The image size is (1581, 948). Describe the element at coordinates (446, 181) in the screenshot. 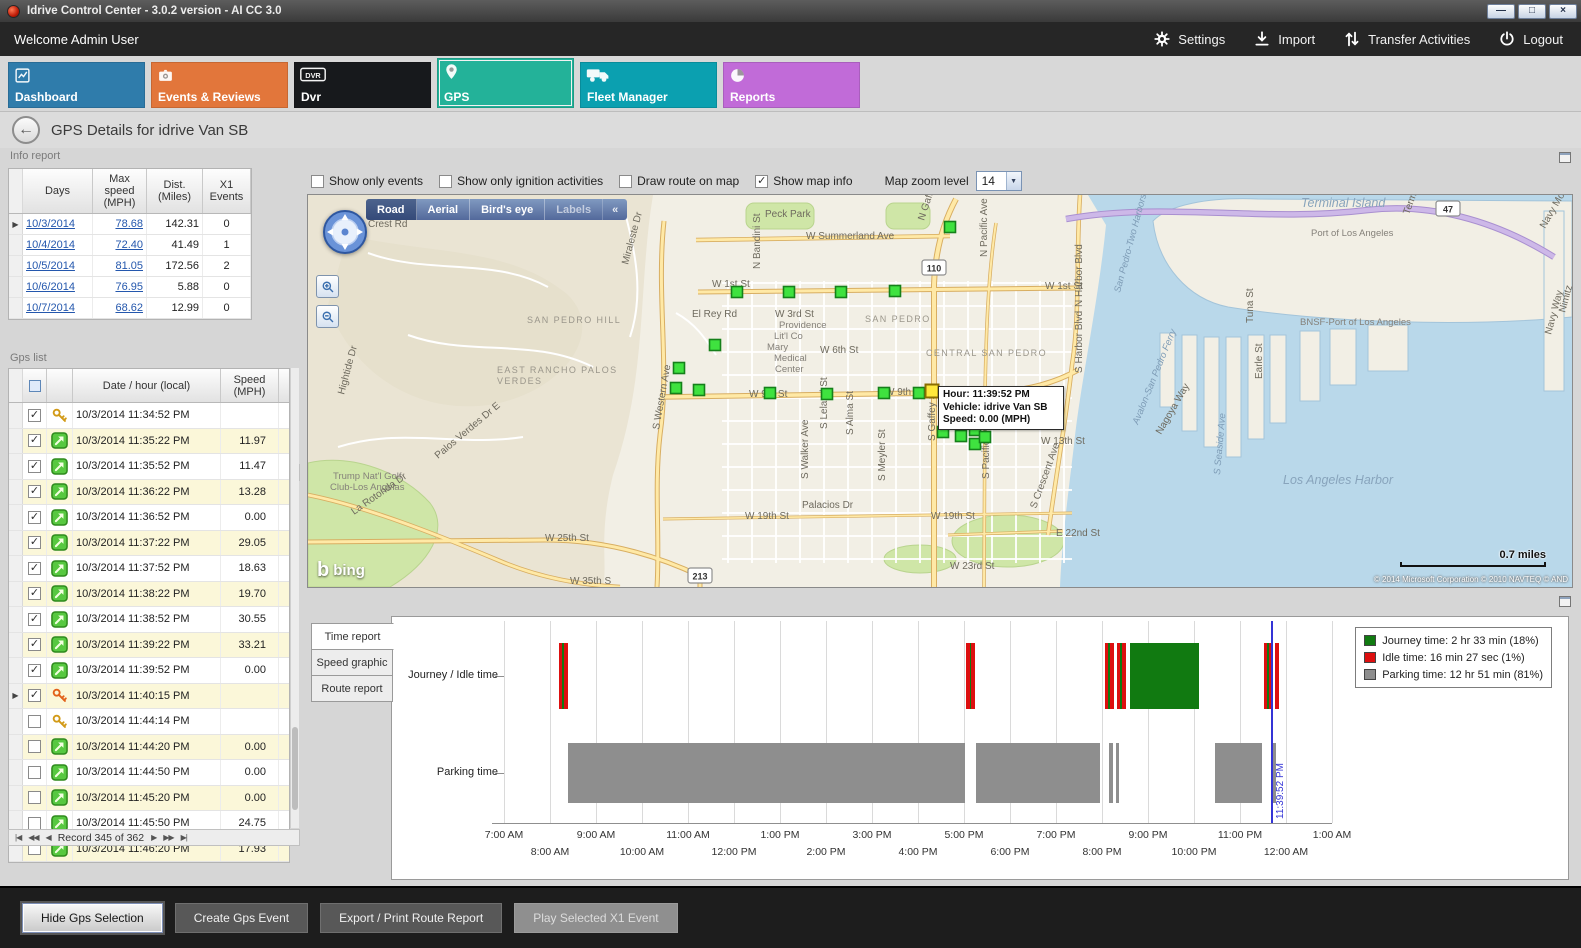

I see `show-only-ignition-activities-checkbox` at that location.